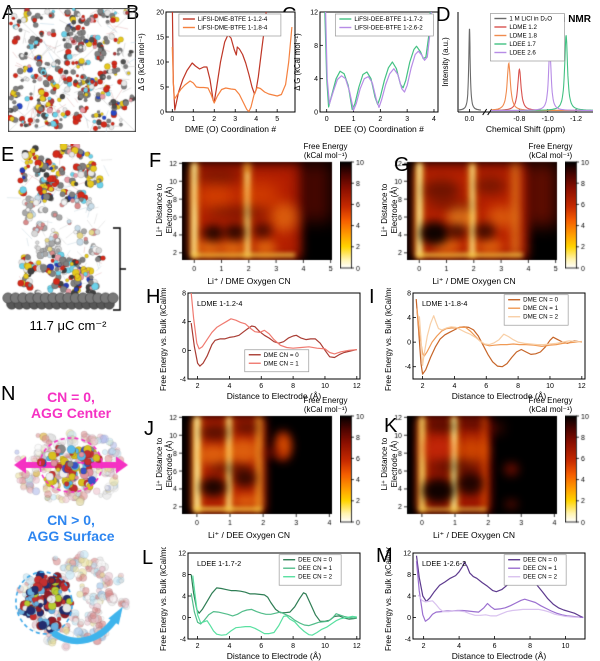 This screenshot has width=600, height=661. Describe the element at coordinates (249, 219) in the screenshot. I see `heatmap-canvas-F` at that location.